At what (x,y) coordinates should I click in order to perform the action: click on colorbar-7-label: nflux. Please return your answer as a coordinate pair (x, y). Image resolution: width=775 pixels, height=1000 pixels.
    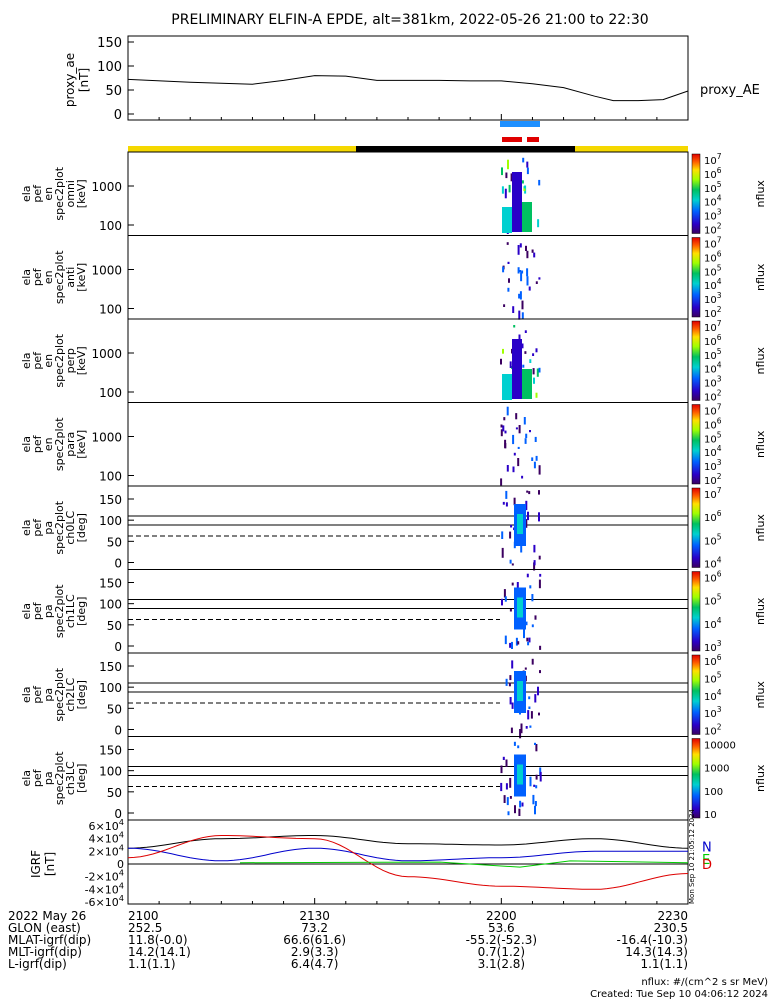
    Looking at the image, I should click on (760, 778).